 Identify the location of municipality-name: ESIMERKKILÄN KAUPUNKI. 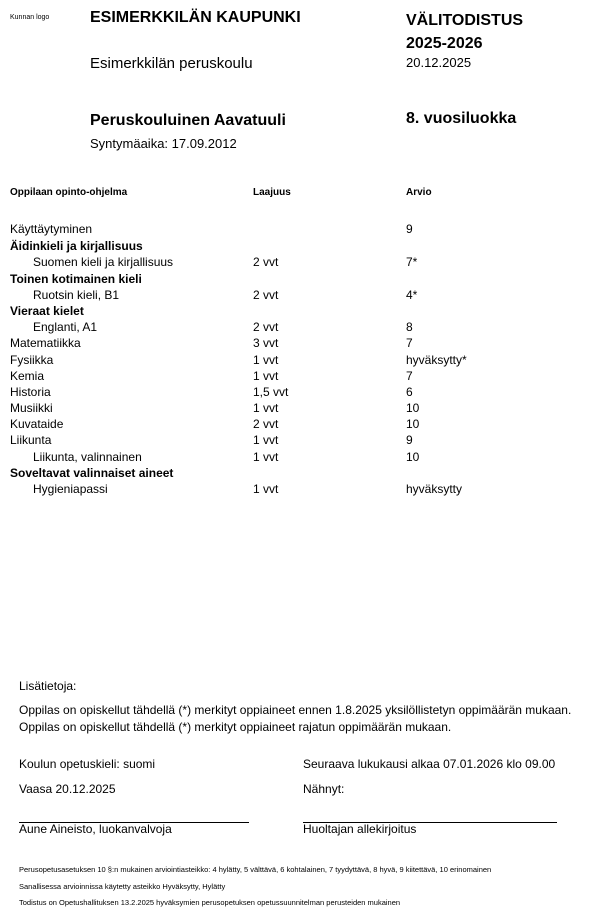
(195, 17).